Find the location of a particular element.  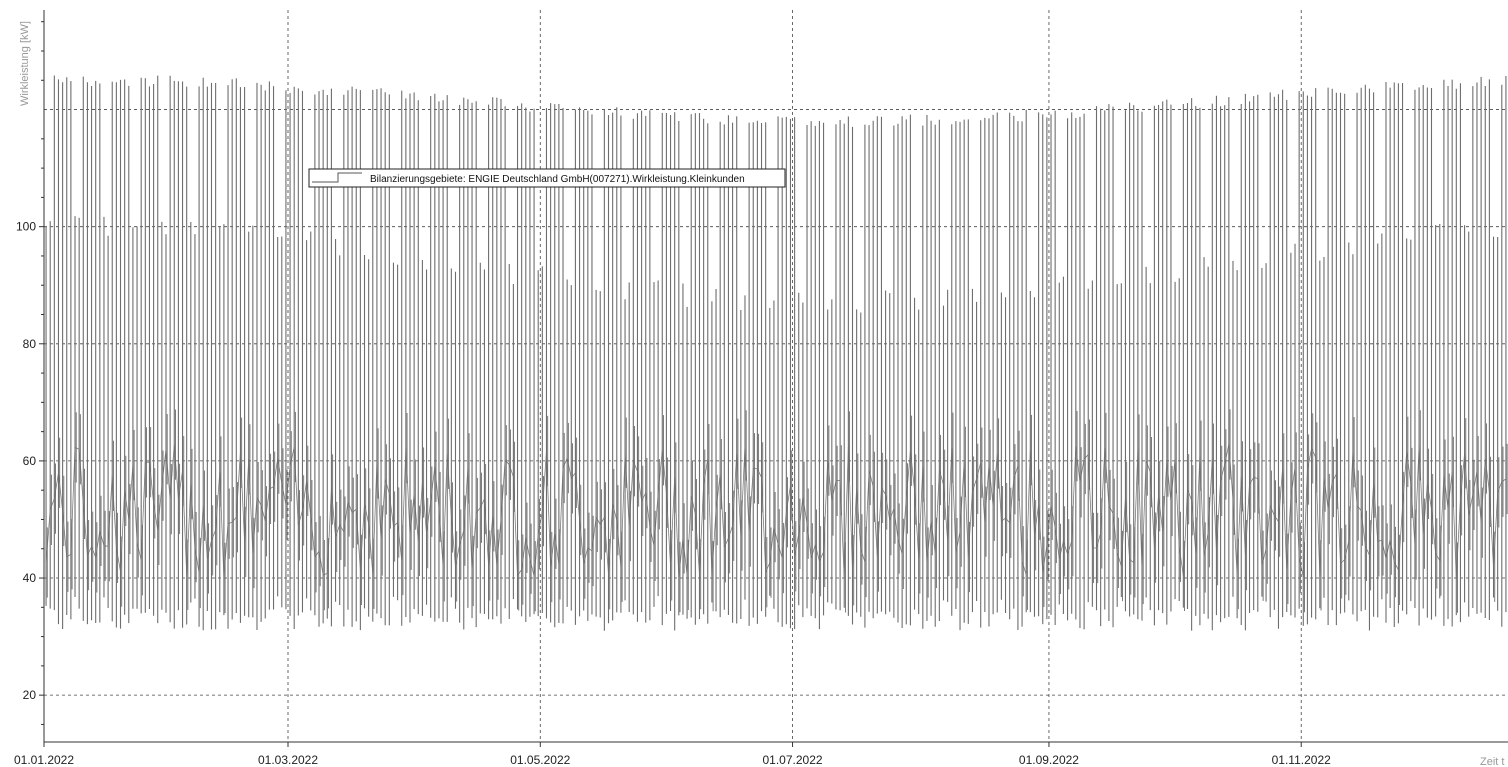

x-tick-label: 01.07.2022 is located at coordinates (793, 760).